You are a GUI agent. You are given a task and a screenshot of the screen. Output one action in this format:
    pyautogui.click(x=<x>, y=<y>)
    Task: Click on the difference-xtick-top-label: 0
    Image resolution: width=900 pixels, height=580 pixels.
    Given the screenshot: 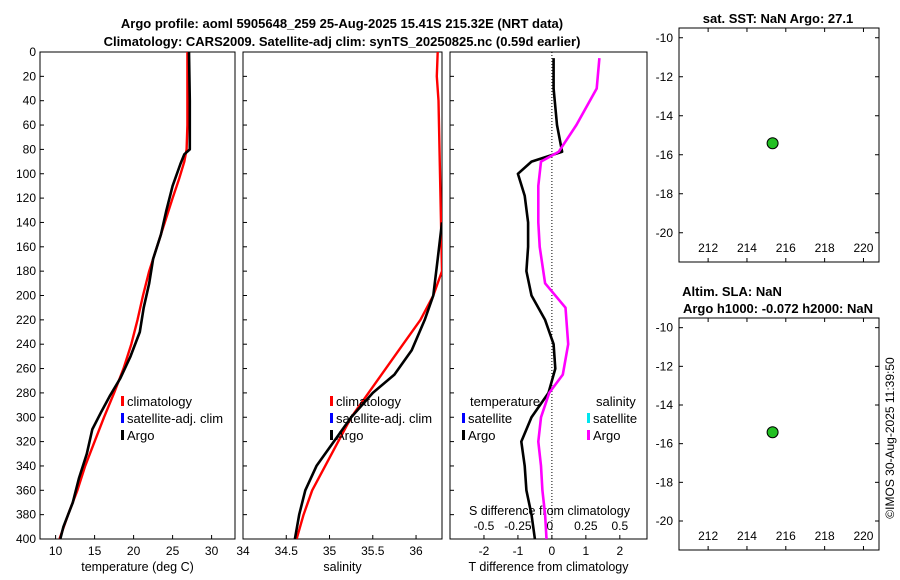 What is the action you would take?
    pyautogui.click(x=550, y=526)
    